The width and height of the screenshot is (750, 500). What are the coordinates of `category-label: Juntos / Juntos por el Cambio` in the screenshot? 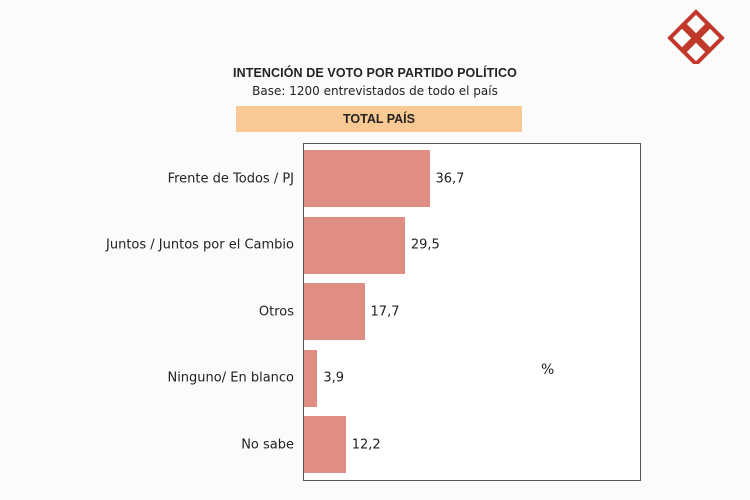 It's located at (200, 245).